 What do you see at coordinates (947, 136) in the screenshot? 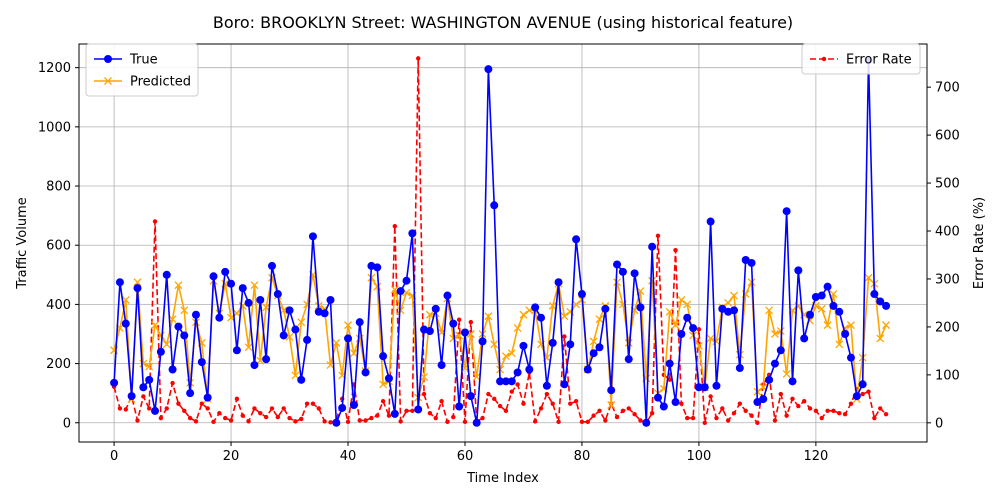
I see `y2-tick-label: 600` at bounding box center [947, 136].